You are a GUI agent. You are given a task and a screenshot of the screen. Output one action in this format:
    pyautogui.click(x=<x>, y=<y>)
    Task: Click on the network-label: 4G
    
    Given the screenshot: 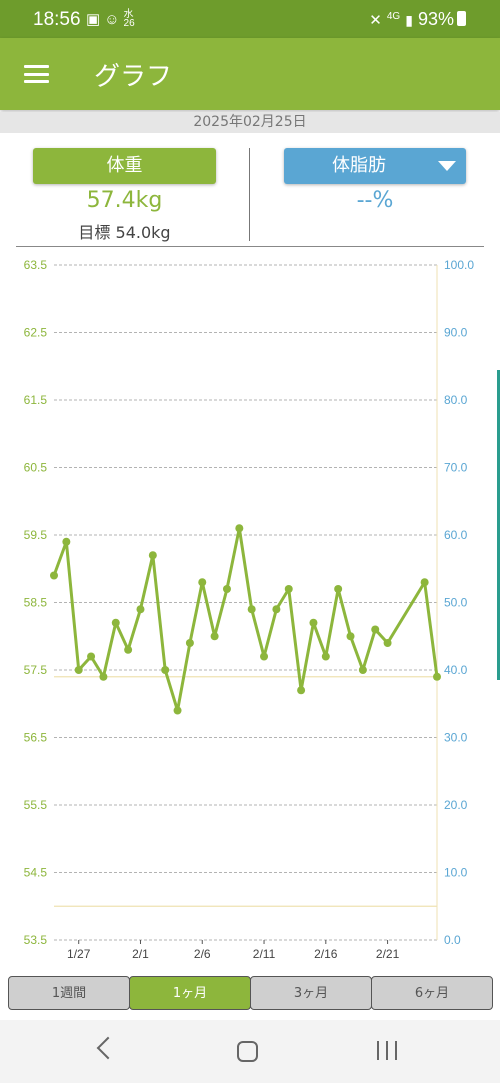 What is the action you would take?
    pyautogui.click(x=393, y=16)
    